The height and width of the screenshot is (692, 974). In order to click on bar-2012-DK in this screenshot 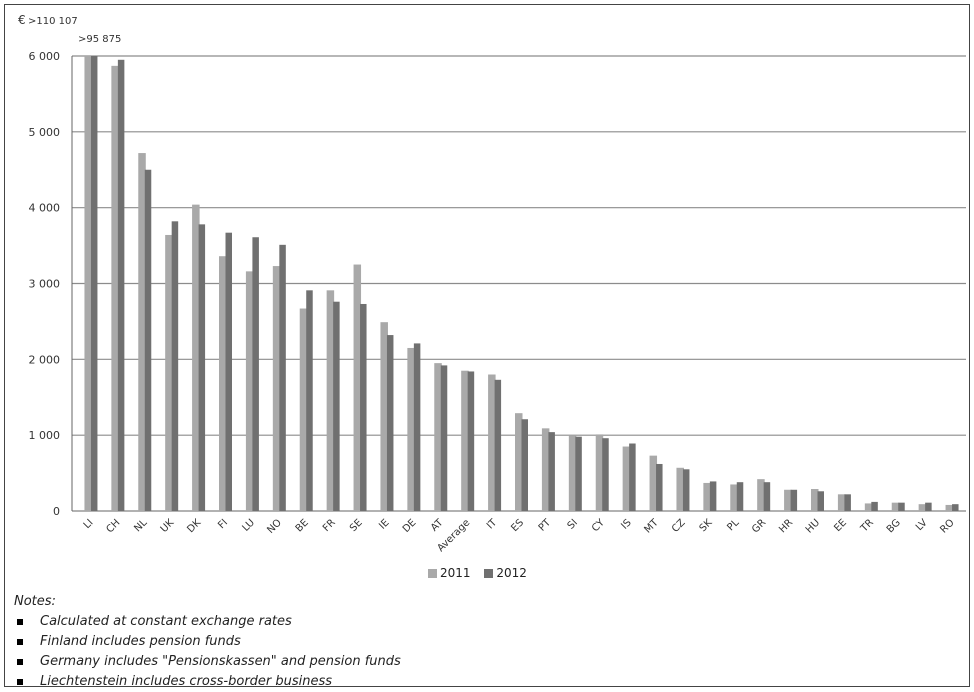, I will do `click(202, 367)`.